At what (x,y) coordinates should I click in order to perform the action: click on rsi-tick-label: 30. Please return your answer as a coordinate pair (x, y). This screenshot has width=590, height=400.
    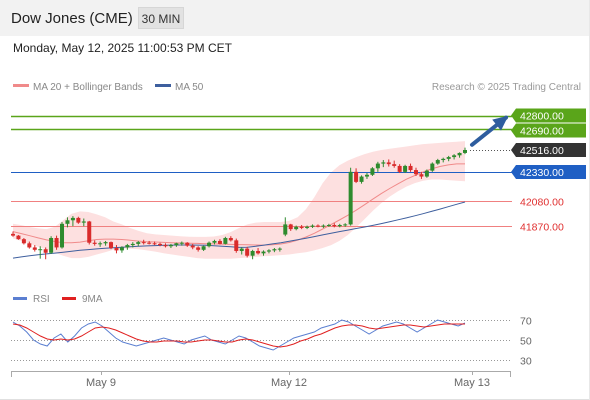
    Looking at the image, I should click on (526, 362).